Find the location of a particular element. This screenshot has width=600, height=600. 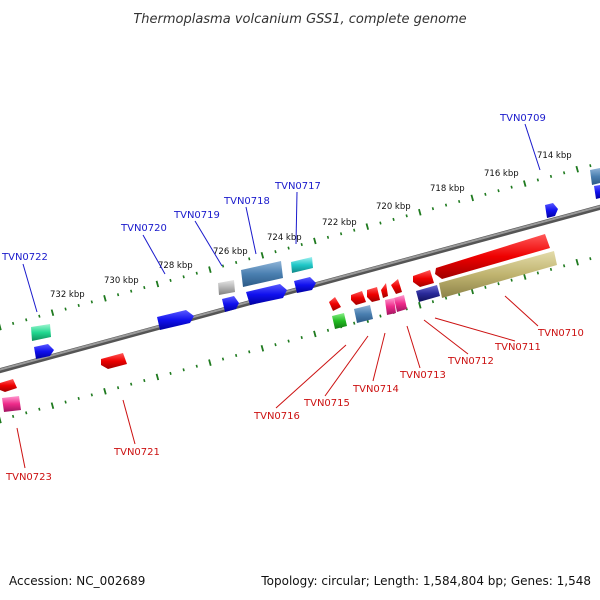

gene-tvn0717 is located at coordinates (303, 275).